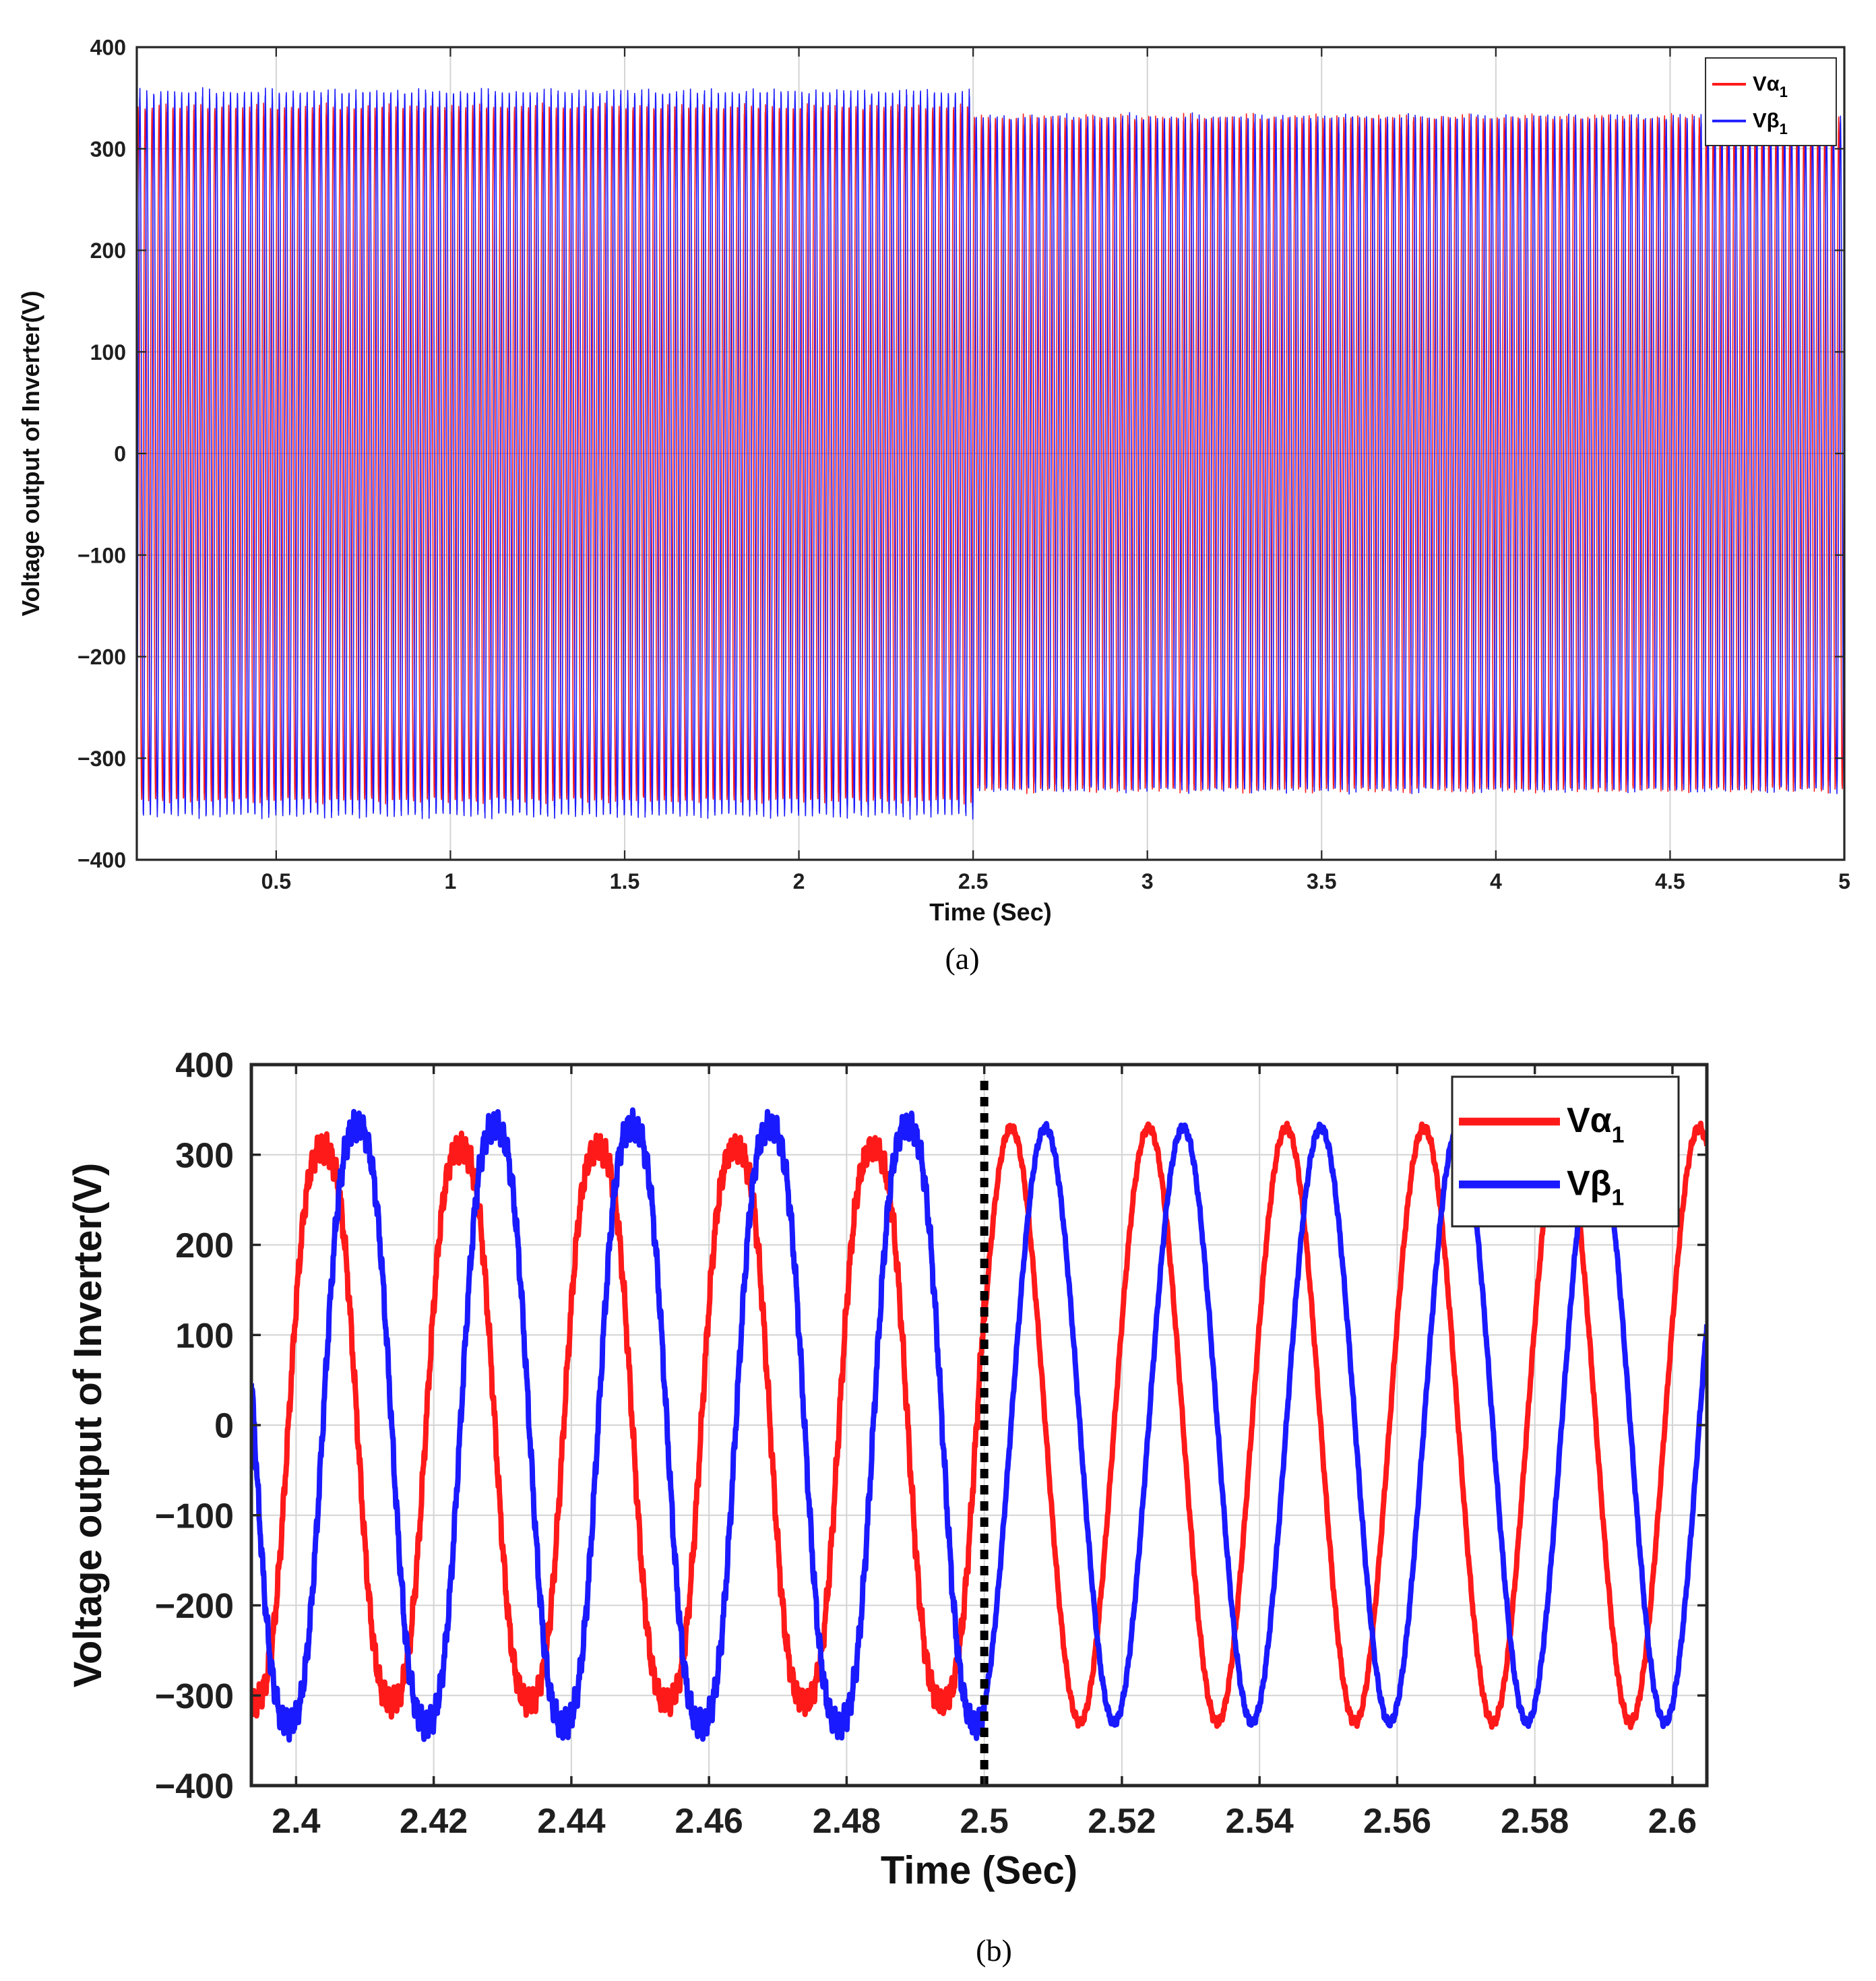  I want to click on x-tick-label: 2.44, so click(571, 1822).